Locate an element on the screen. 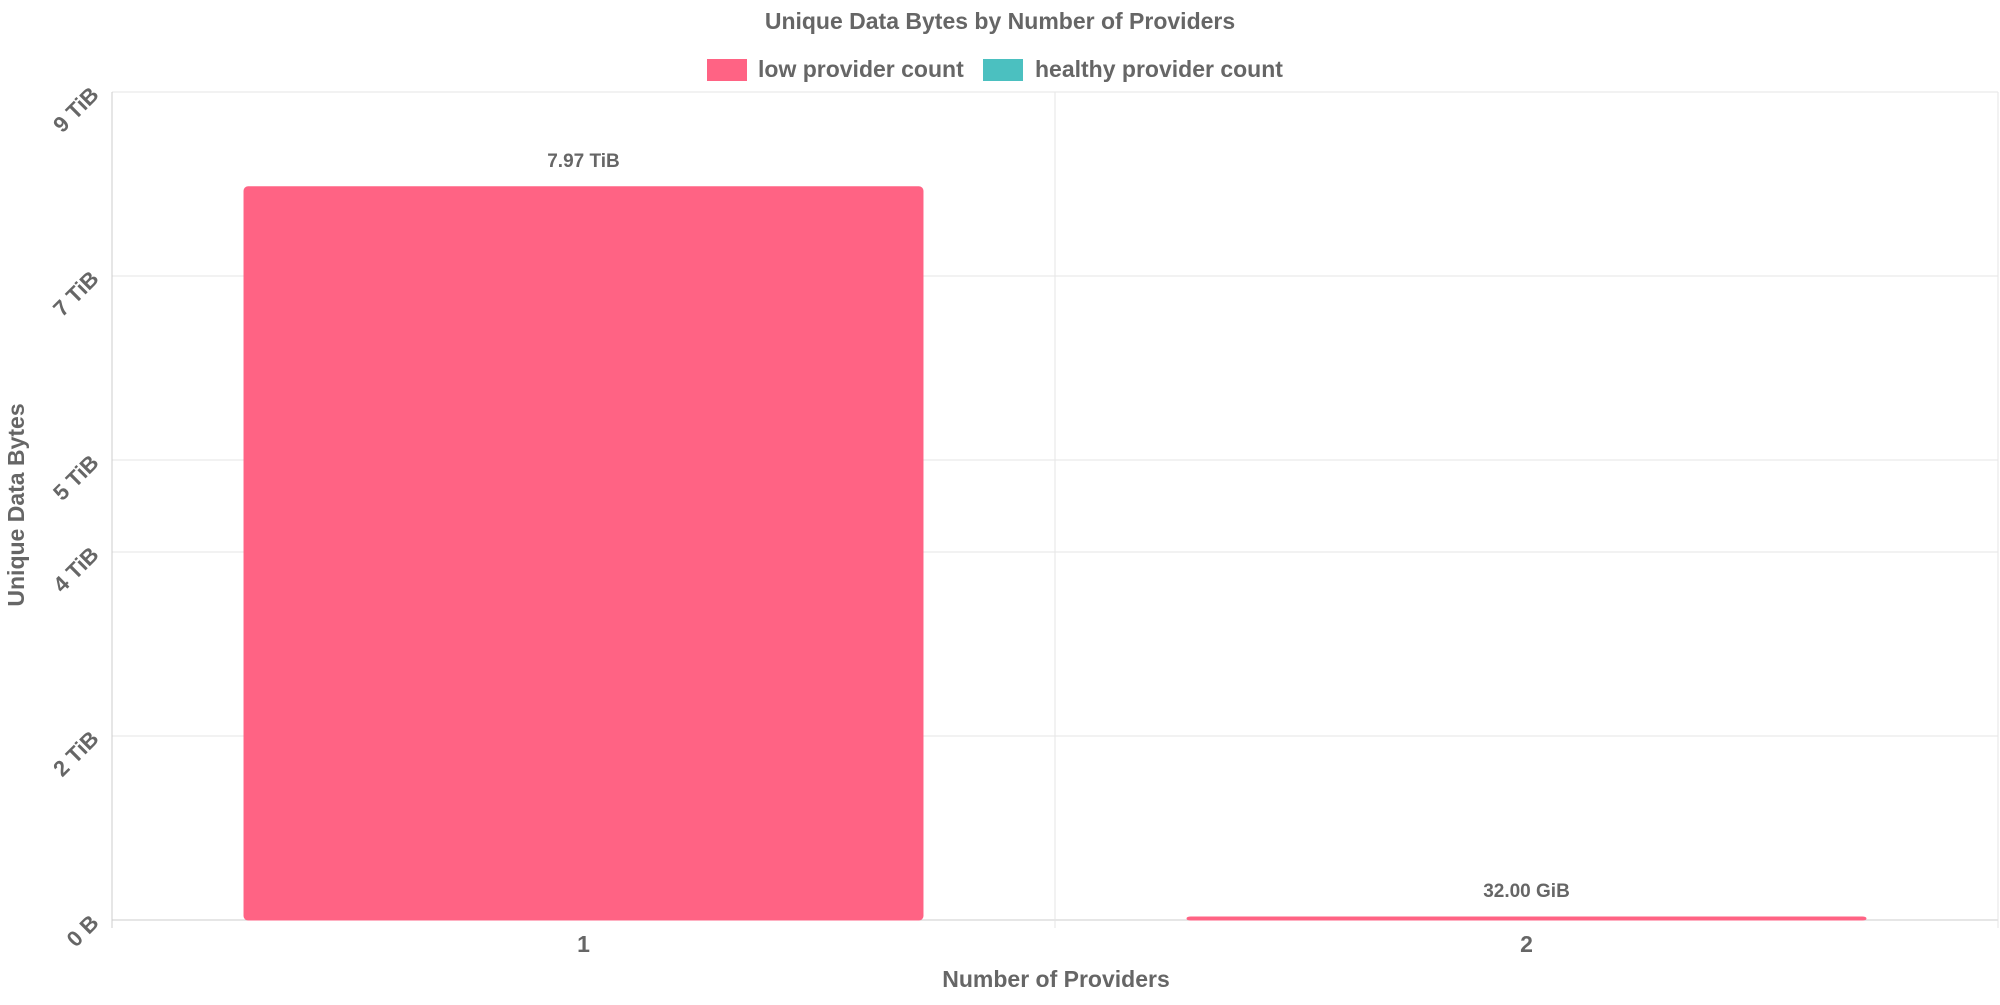 Image resolution: width=2000 pixels, height=1005 pixels. chart-title: Unique Data Bytes by Number of Providers is located at coordinates (1000, 21).